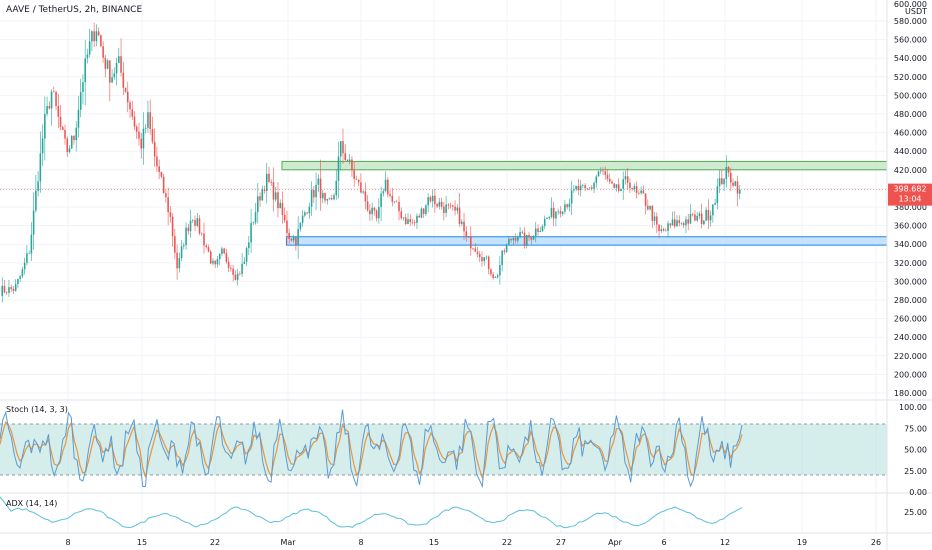 This screenshot has width=932, height=550. Describe the element at coordinates (910, 21) in the screenshot. I see `price-tick-label: 580.000` at that location.